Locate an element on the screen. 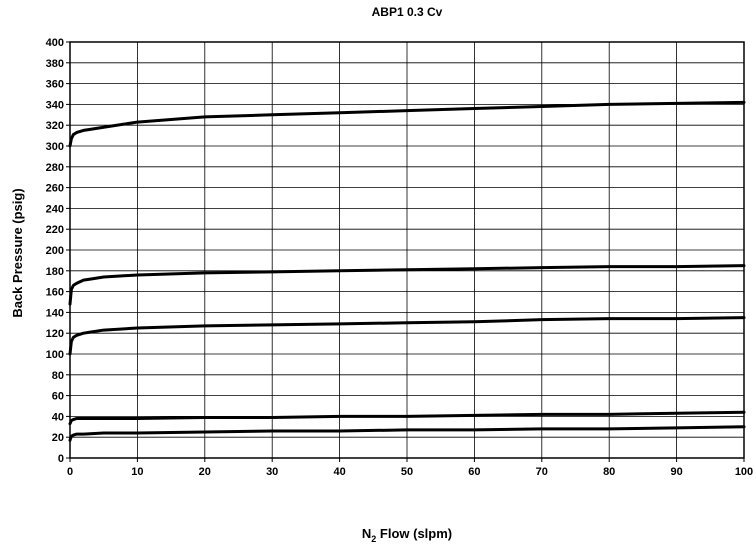 This screenshot has height=550, width=756. y-tick-label: 200 is located at coordinates (55, 251).